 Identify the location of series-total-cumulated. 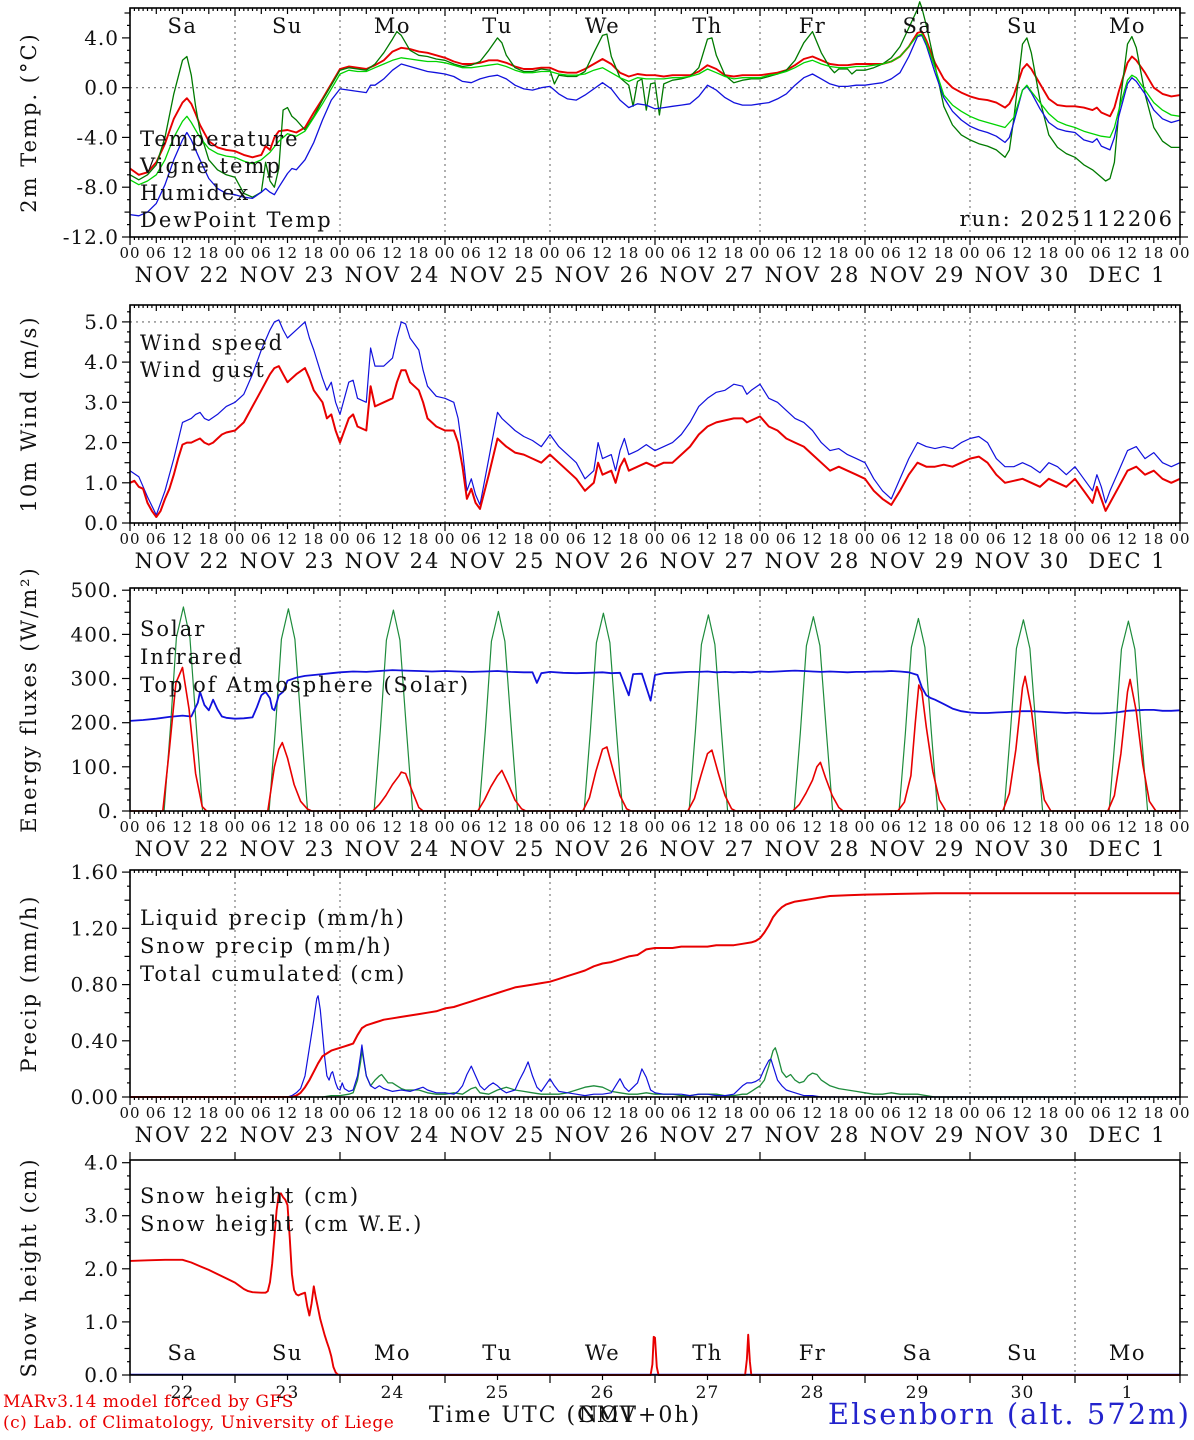
(655, 995).